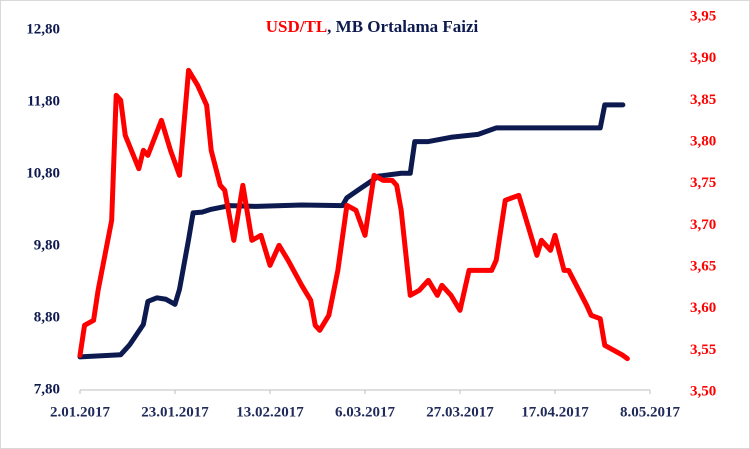 Image resolution: width=750 pixels, height=449 pixels. I want to click on y-tick-label: 9,80, so click(47, 245).